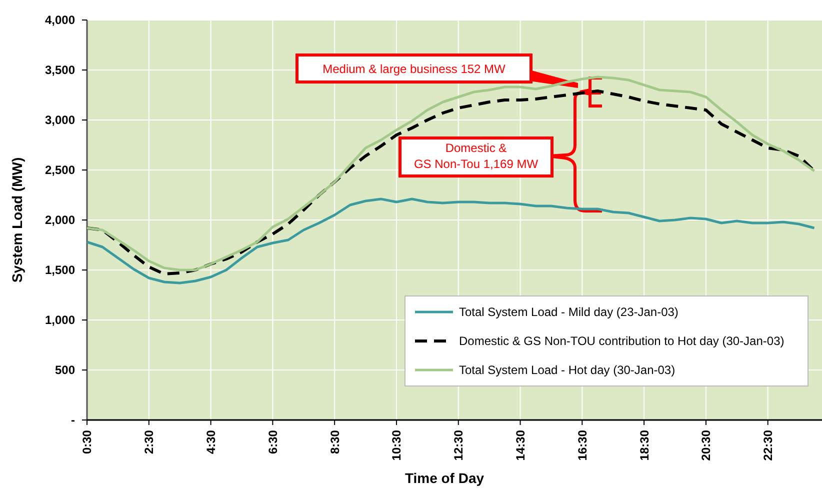 The image size is (822, 489). Describe the element at coordinates (60, 70) in the screenshot. I see `y-tick-label: 3,500` at that location.